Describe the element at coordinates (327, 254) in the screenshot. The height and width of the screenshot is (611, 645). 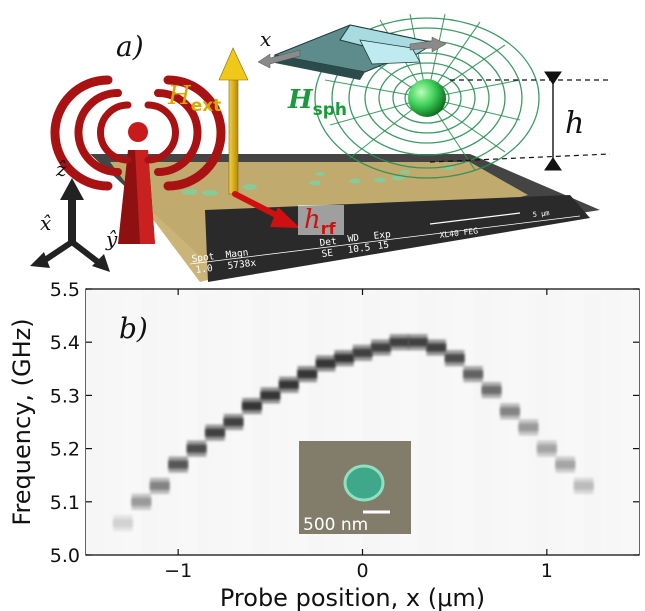
I see `sem-val-det: SE` at that location.